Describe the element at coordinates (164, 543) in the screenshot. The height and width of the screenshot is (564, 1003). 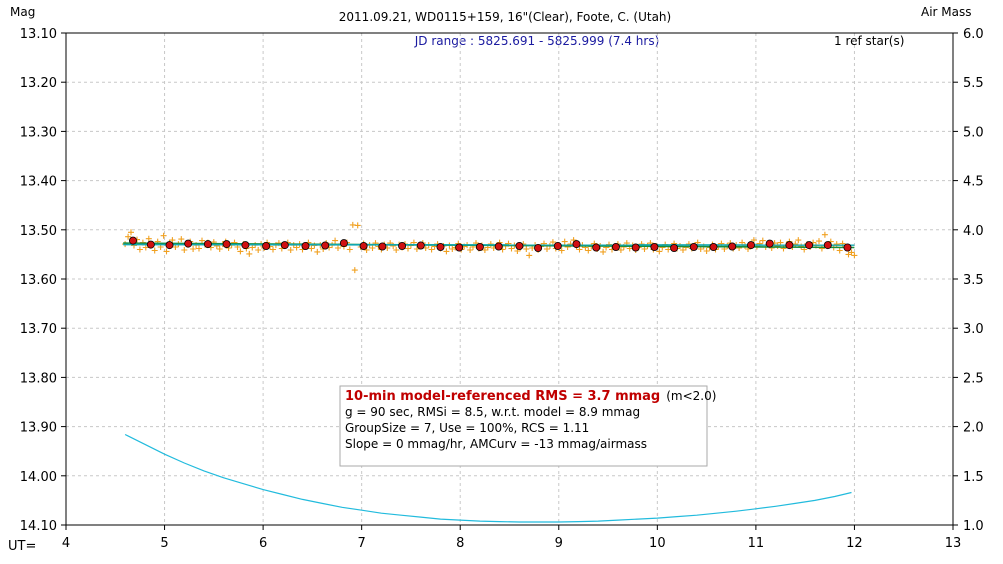
I see `x-tick-label: 5` at that location.